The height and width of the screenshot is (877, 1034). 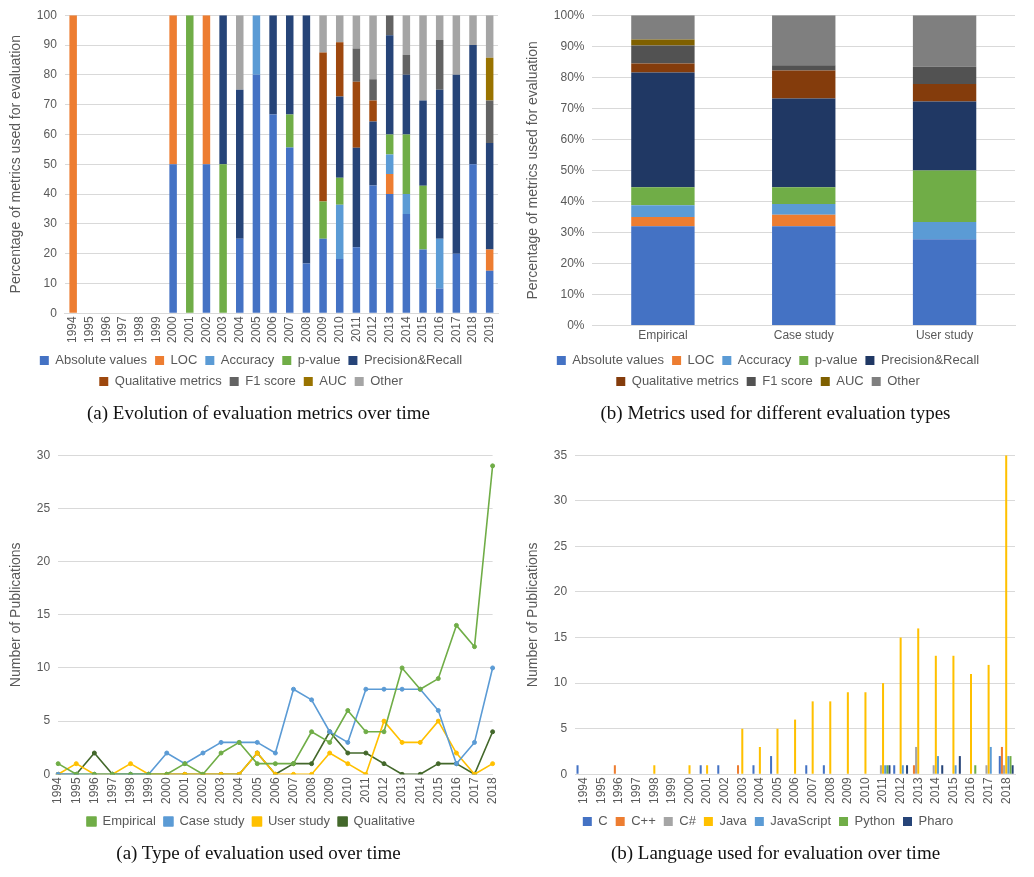 What do you see at coordinates (875, 821) in the screenshot?
I see `legend-label: Python` at bounding box center [875, 821].